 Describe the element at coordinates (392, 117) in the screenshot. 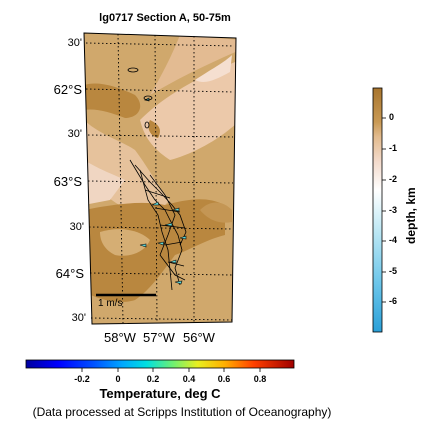

I see `depth-tick-0: 0` at that location.